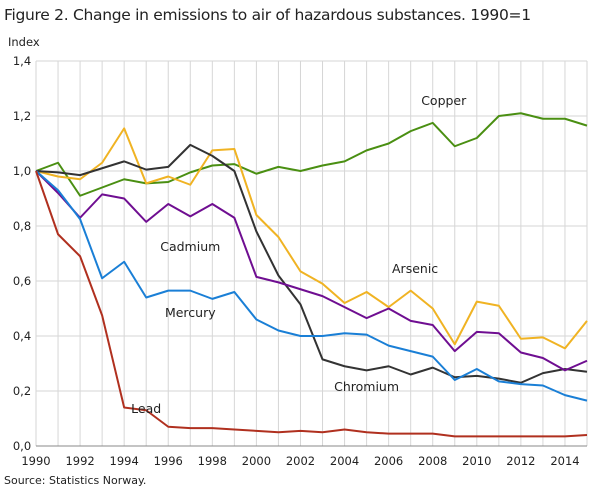  Describe the element at coordinates (476, 461) in the screenshot. I see `x-tick-label: 2010` at that location.